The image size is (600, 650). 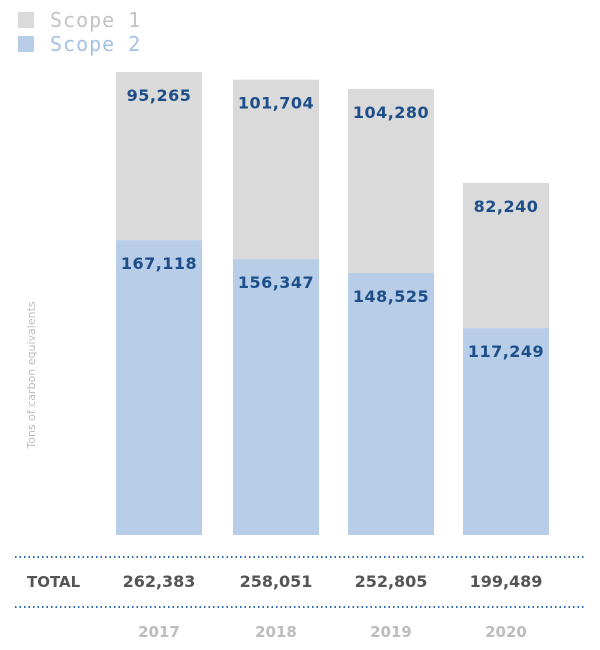 What do you see at coordinates (506, 581) in the screenshot?
I see `total-value-2020: 199,489` at bounding box center [506, 581].